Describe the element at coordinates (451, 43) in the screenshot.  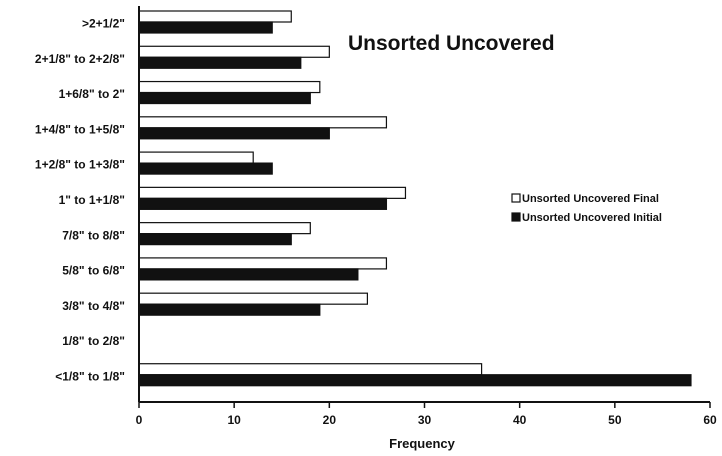
I see `chart-title: Unsorted Uncovered` at that location.